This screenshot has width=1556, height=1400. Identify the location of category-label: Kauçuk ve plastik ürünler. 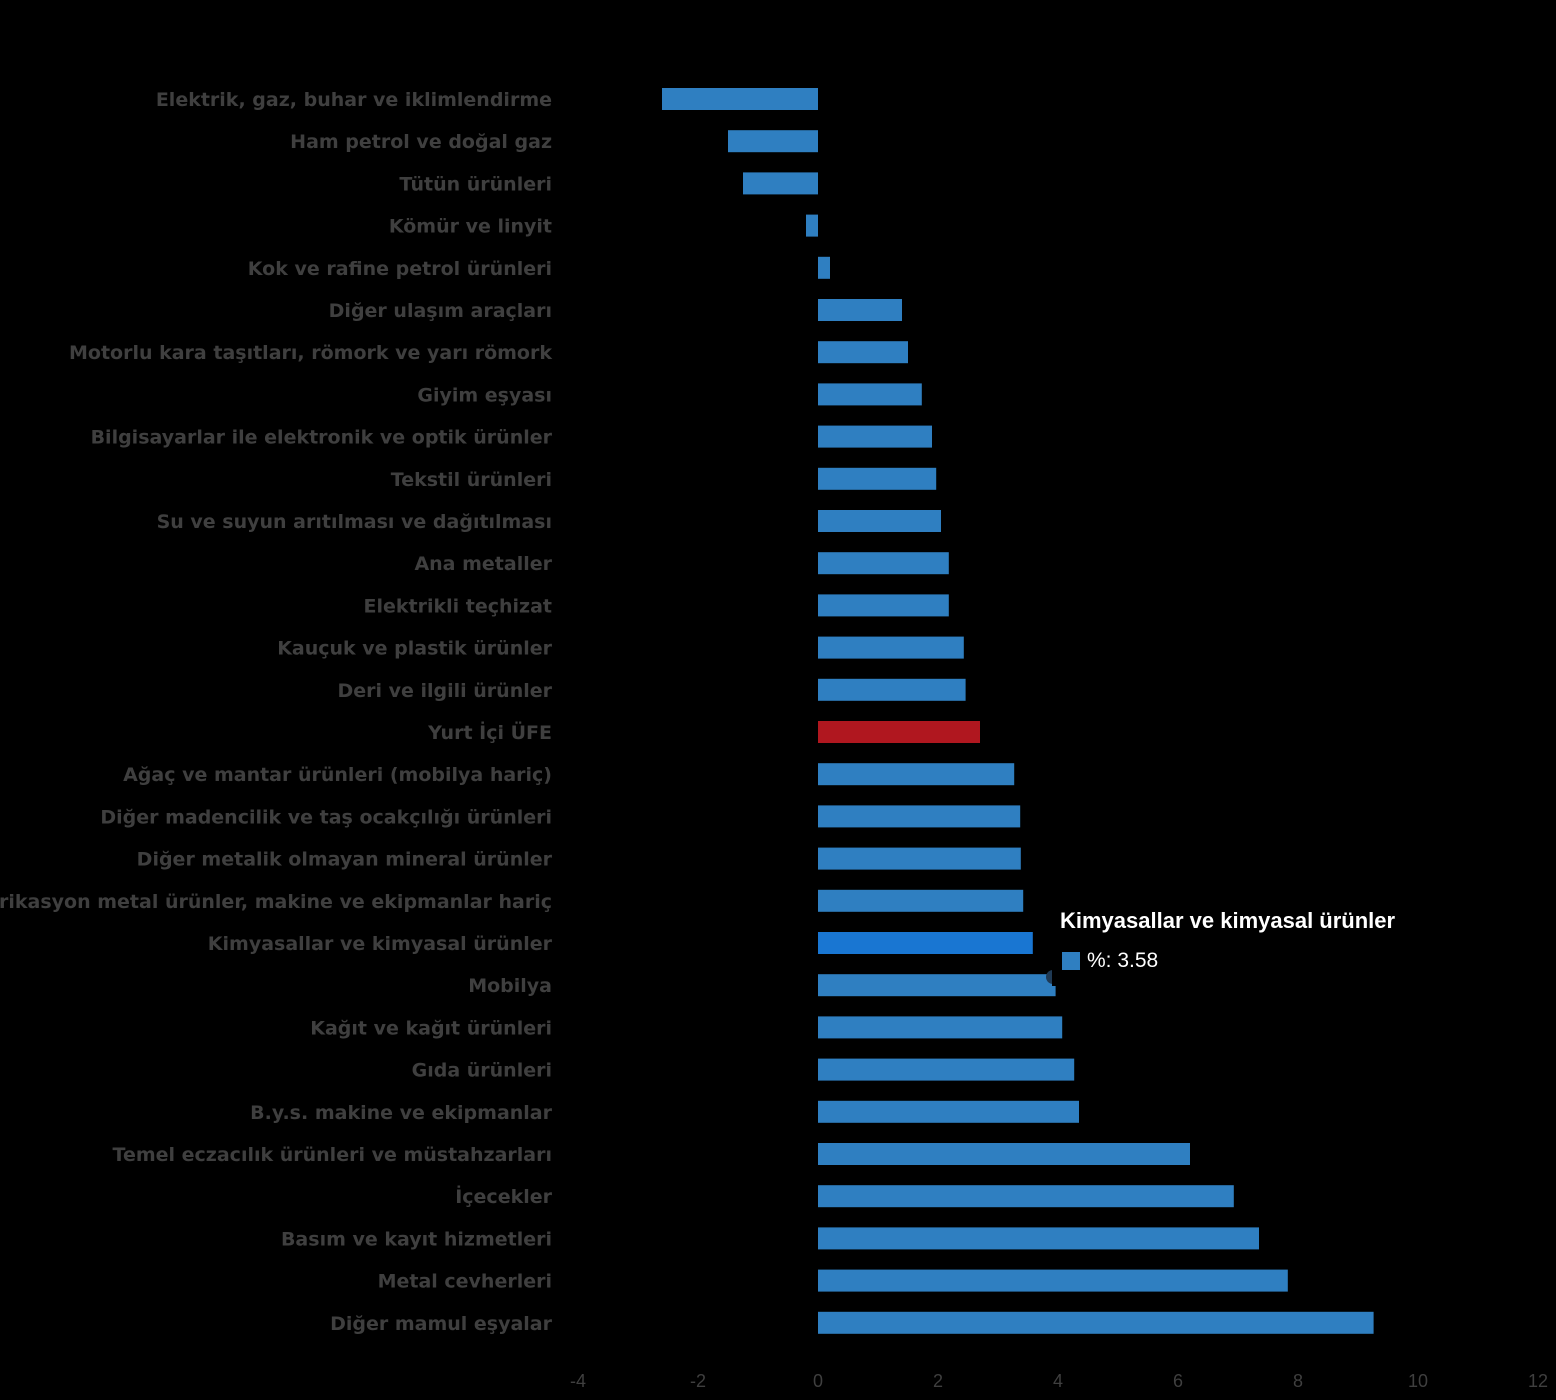
(414, 649).